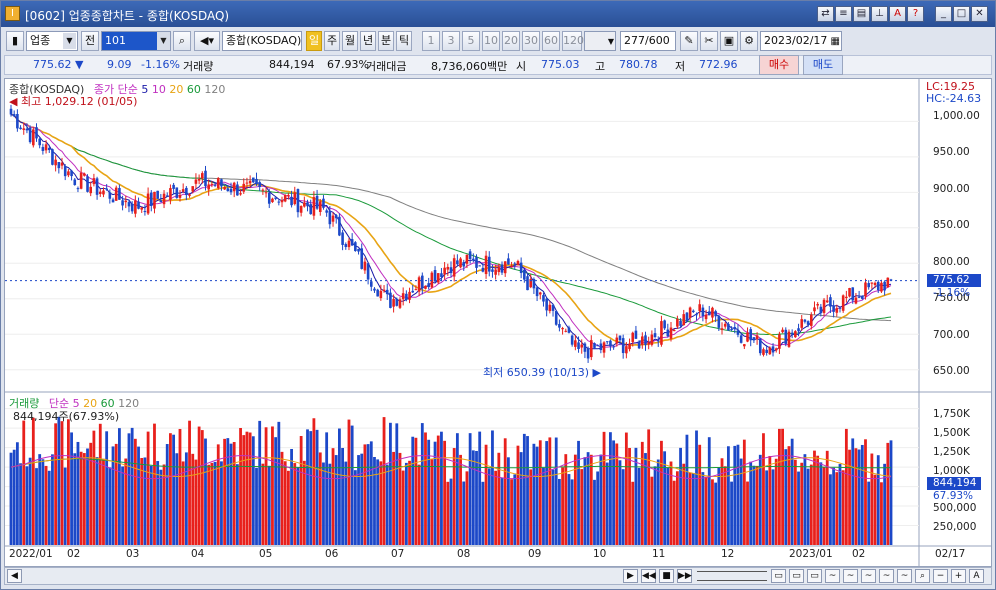  Describe the element at coordinates (814, 576) in the screenshot. I see `view3-icon: ▭` at that location.